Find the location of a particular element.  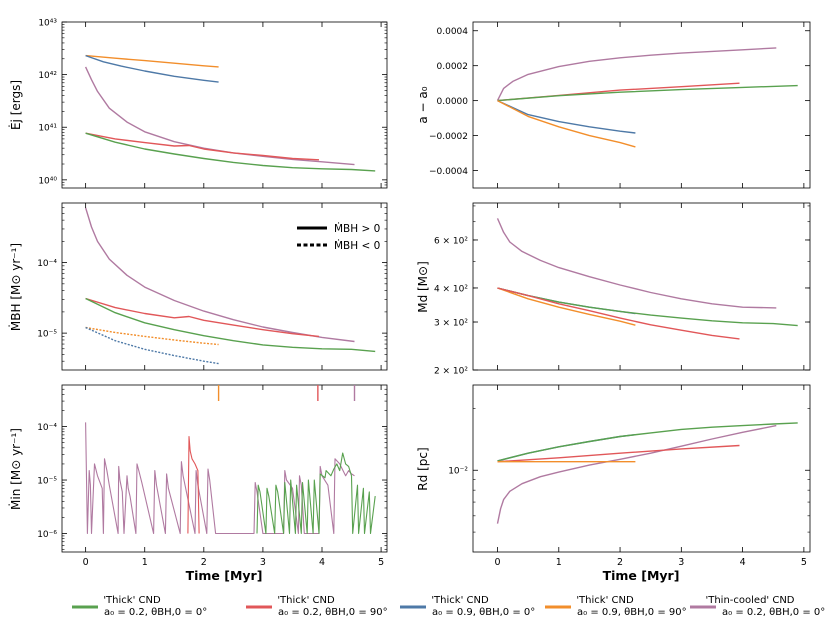

y-tick-label: 10⁻² is located at coordinates (458, 472).